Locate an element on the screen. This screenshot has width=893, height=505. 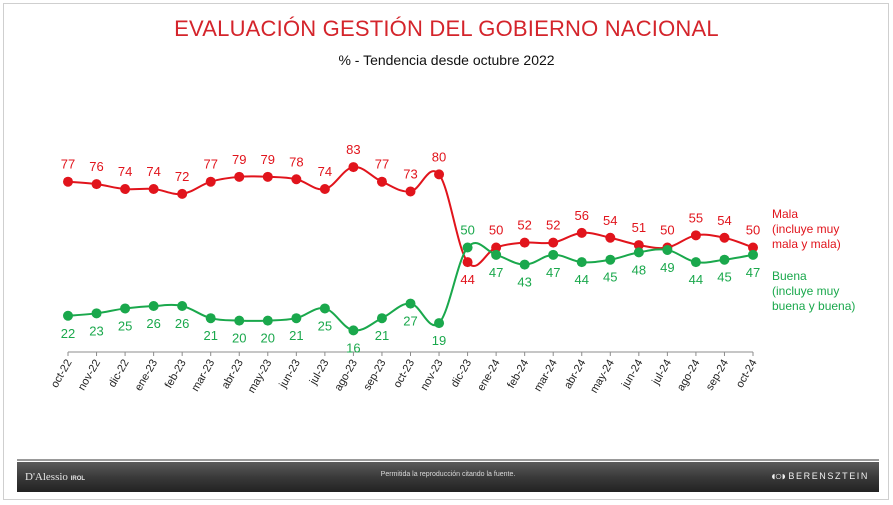
data-label-mala: 55 is located at coordinates (696, 217).